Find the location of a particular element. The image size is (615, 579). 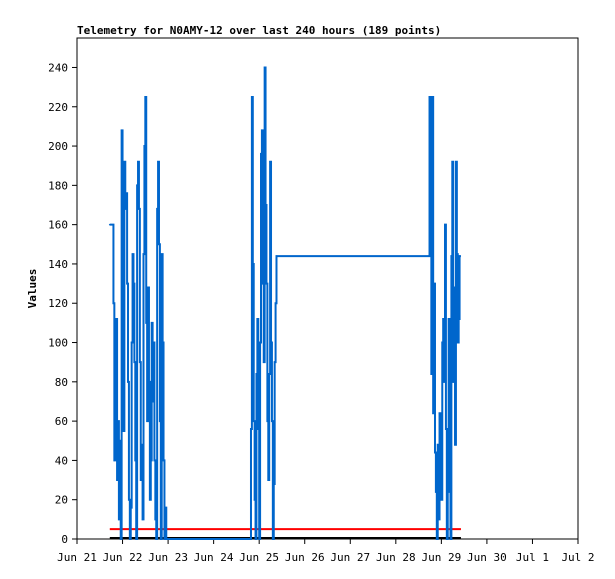

x-tick-label: Jun 27 is located at coordinates (350, 557).